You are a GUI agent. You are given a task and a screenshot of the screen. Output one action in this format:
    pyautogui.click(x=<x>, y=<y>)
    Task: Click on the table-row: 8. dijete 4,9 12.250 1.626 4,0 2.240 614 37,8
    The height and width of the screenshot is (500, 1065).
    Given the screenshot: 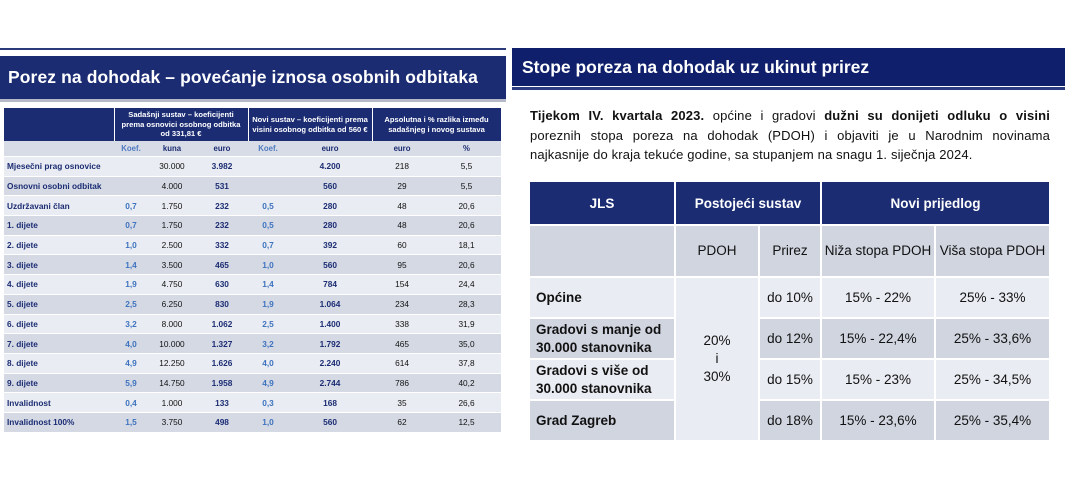 What is the action you would take?
    pyautogui.click(x=253, y=363)
    